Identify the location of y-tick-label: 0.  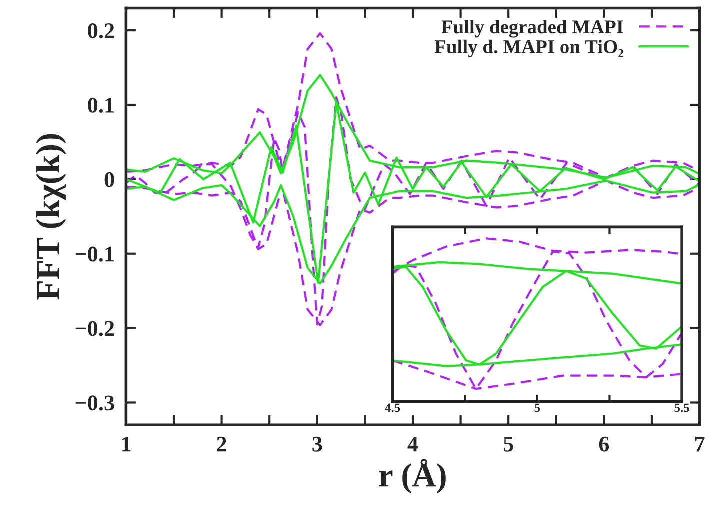
(109, 180).